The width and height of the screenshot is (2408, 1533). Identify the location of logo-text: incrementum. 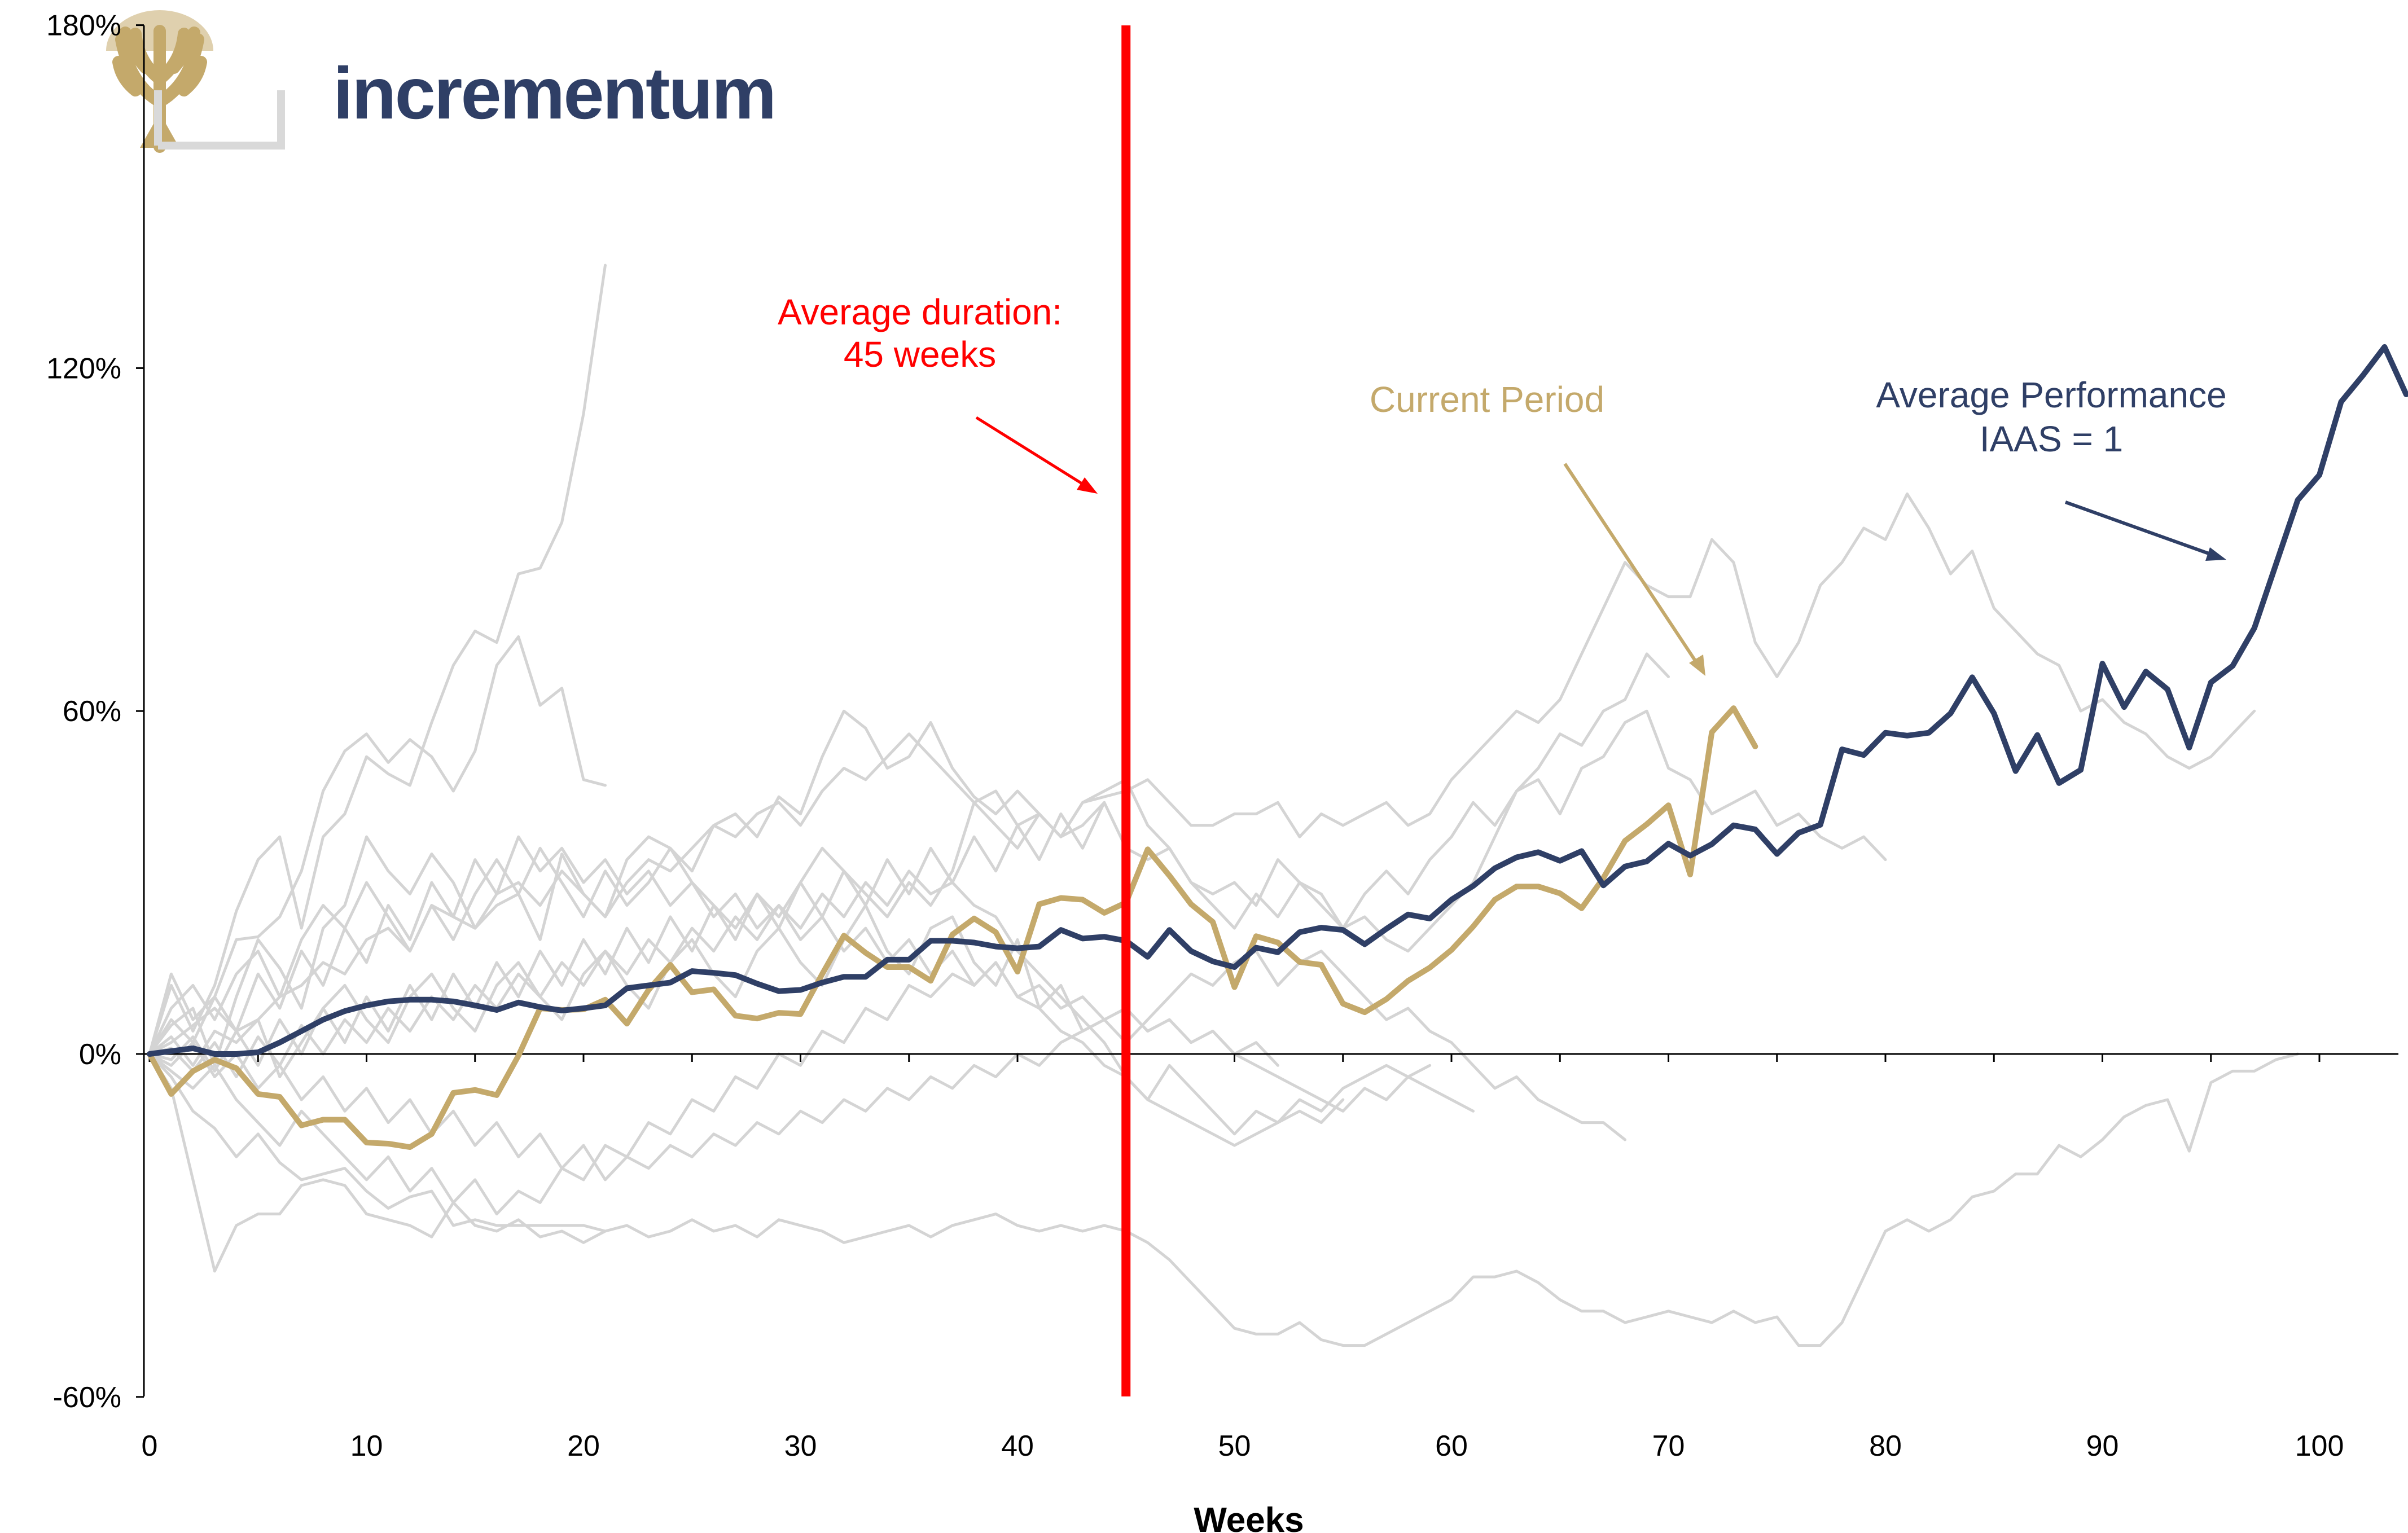
(554, 93).